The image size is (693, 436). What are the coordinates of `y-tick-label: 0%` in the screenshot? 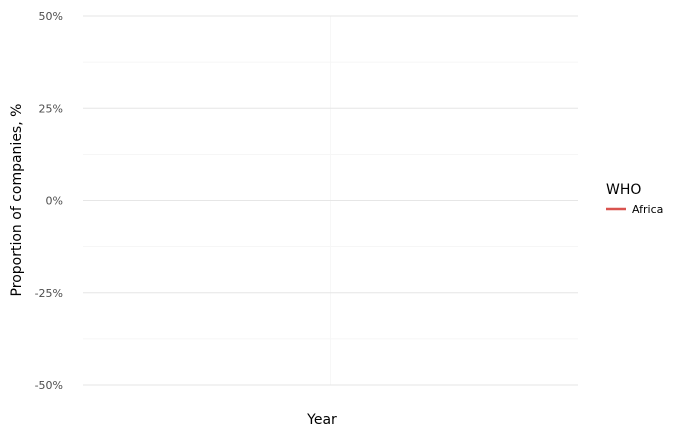 It's located at (54, 201).